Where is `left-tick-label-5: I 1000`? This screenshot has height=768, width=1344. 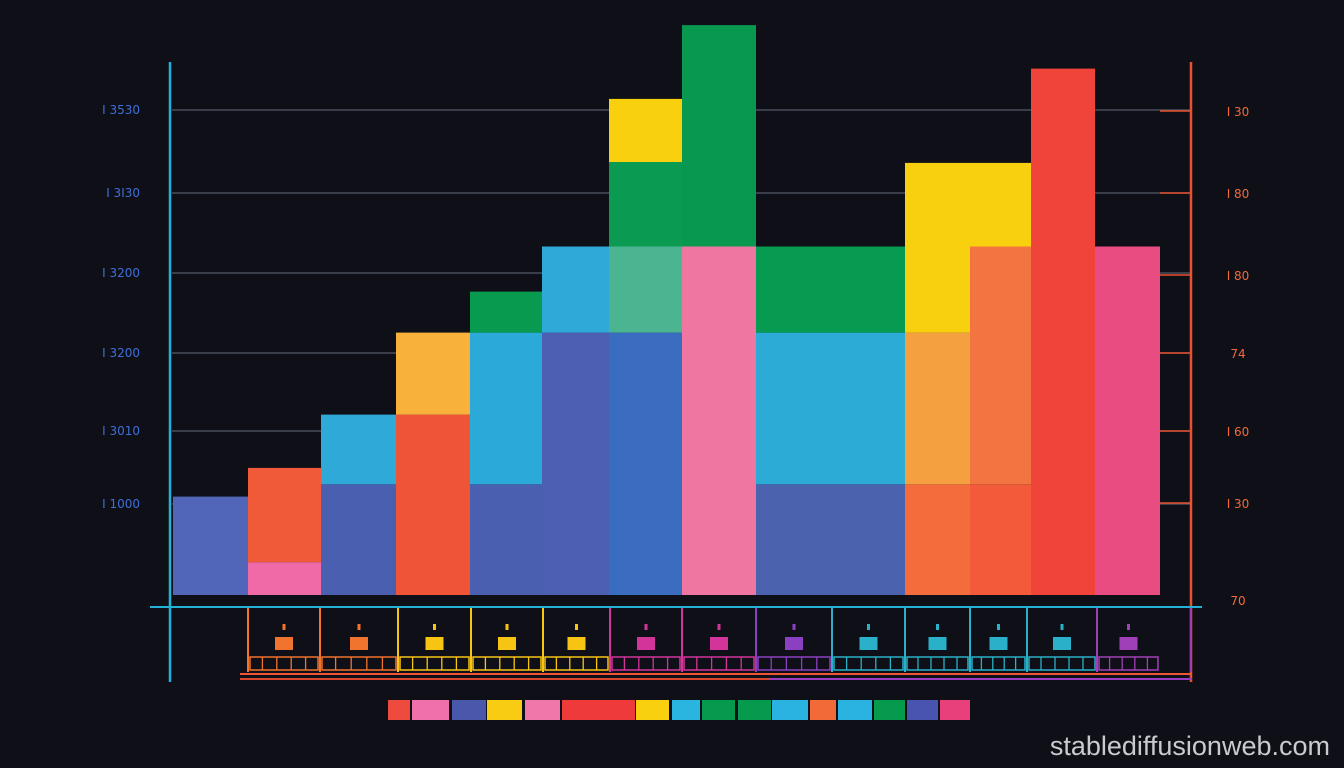 left-tick-label-5: I 1000 is located at coordinates (121, 504).